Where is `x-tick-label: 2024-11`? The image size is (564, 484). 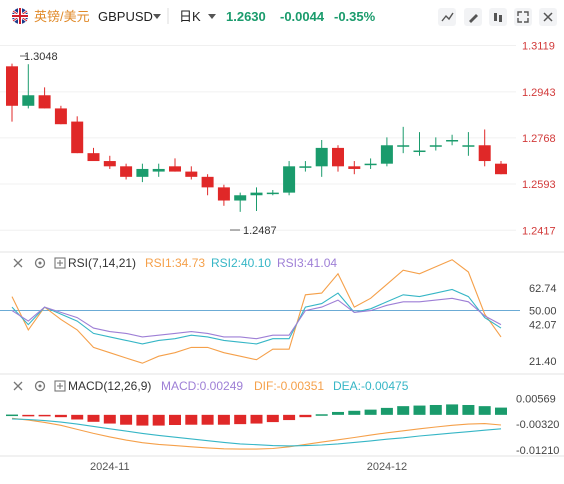 x-tick-label: 2024-11 is located at coordinates (110, 467).